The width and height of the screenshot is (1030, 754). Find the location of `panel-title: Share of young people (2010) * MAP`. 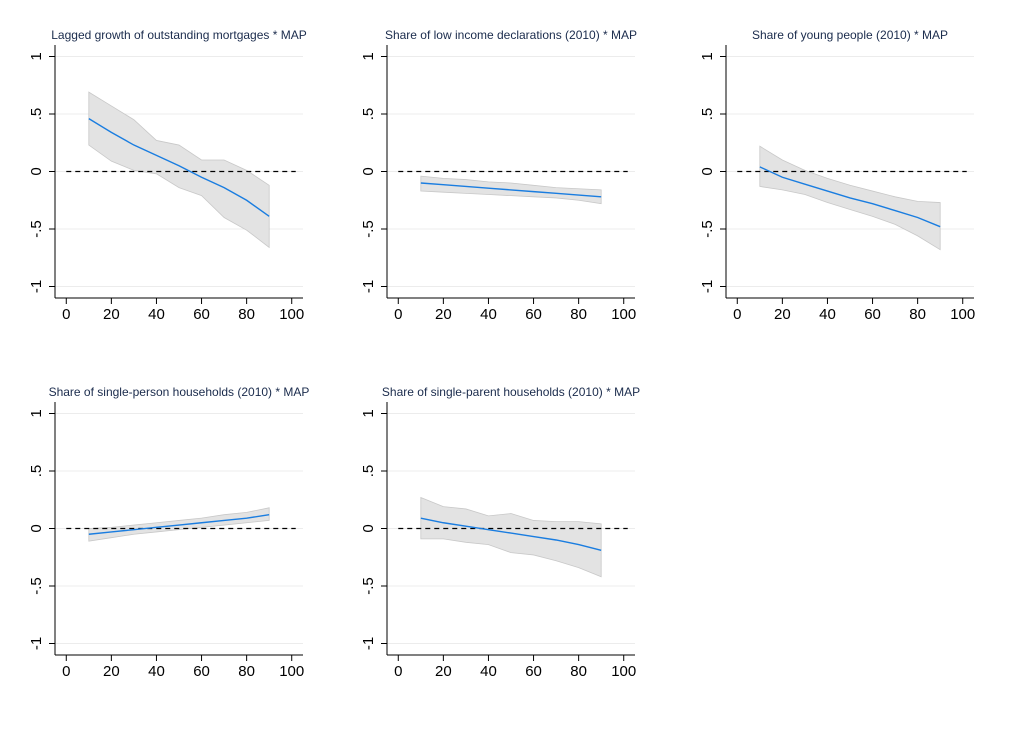

panel-title: Share of young people (2010) * MAP is located at coordinates (850, 35).